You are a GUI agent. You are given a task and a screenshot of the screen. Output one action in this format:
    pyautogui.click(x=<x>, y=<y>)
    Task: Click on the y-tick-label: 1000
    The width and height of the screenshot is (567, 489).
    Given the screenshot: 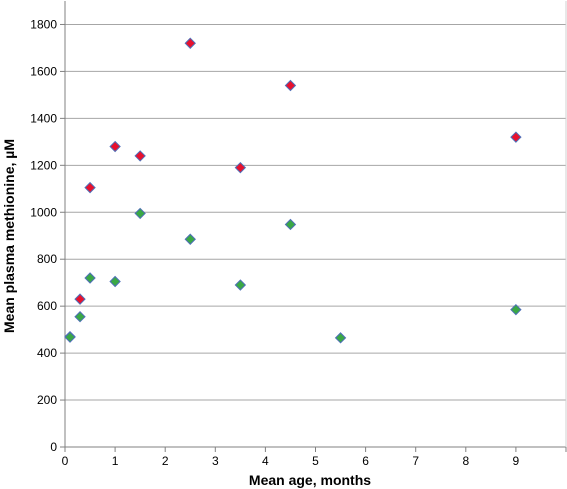 What is the action you would take?
    pyautogui.click(x=43, y=212)
    